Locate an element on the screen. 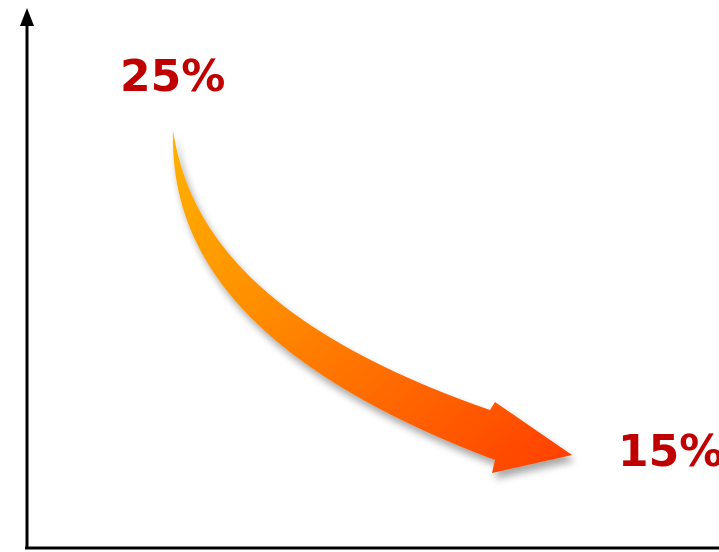  y-axis-arrowhead is located at coordinates (27, 17).